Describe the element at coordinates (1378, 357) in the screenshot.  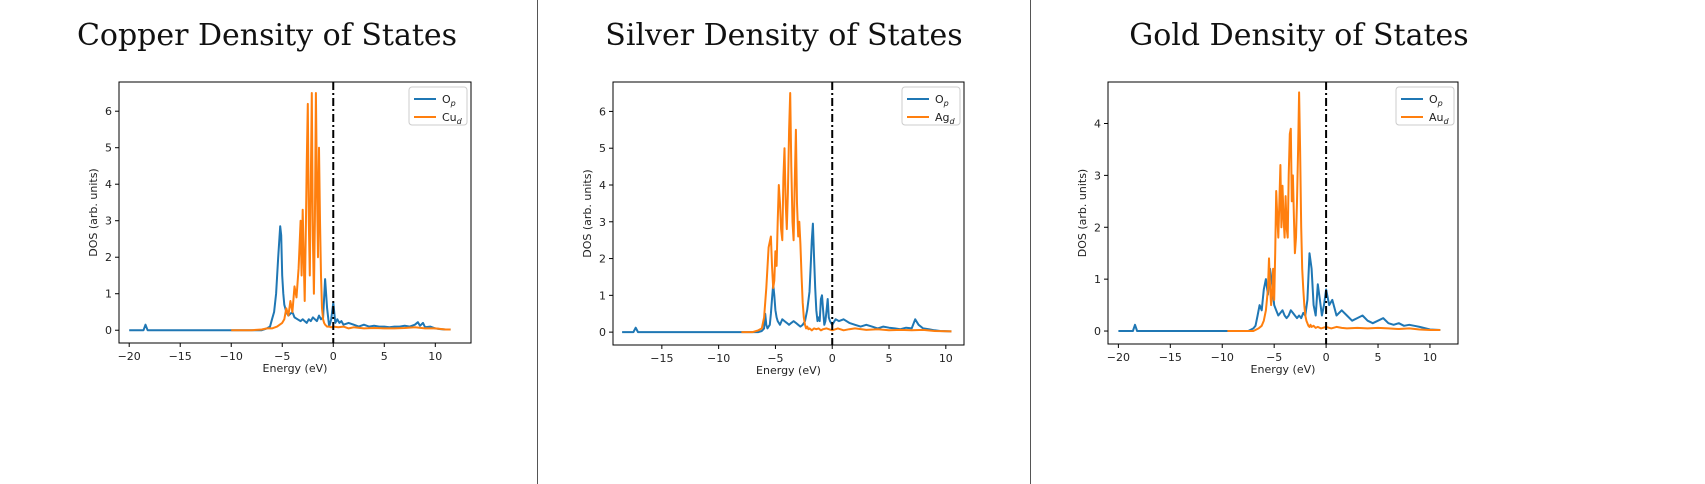
I see `gold-x-tick-label: 5` at that location.